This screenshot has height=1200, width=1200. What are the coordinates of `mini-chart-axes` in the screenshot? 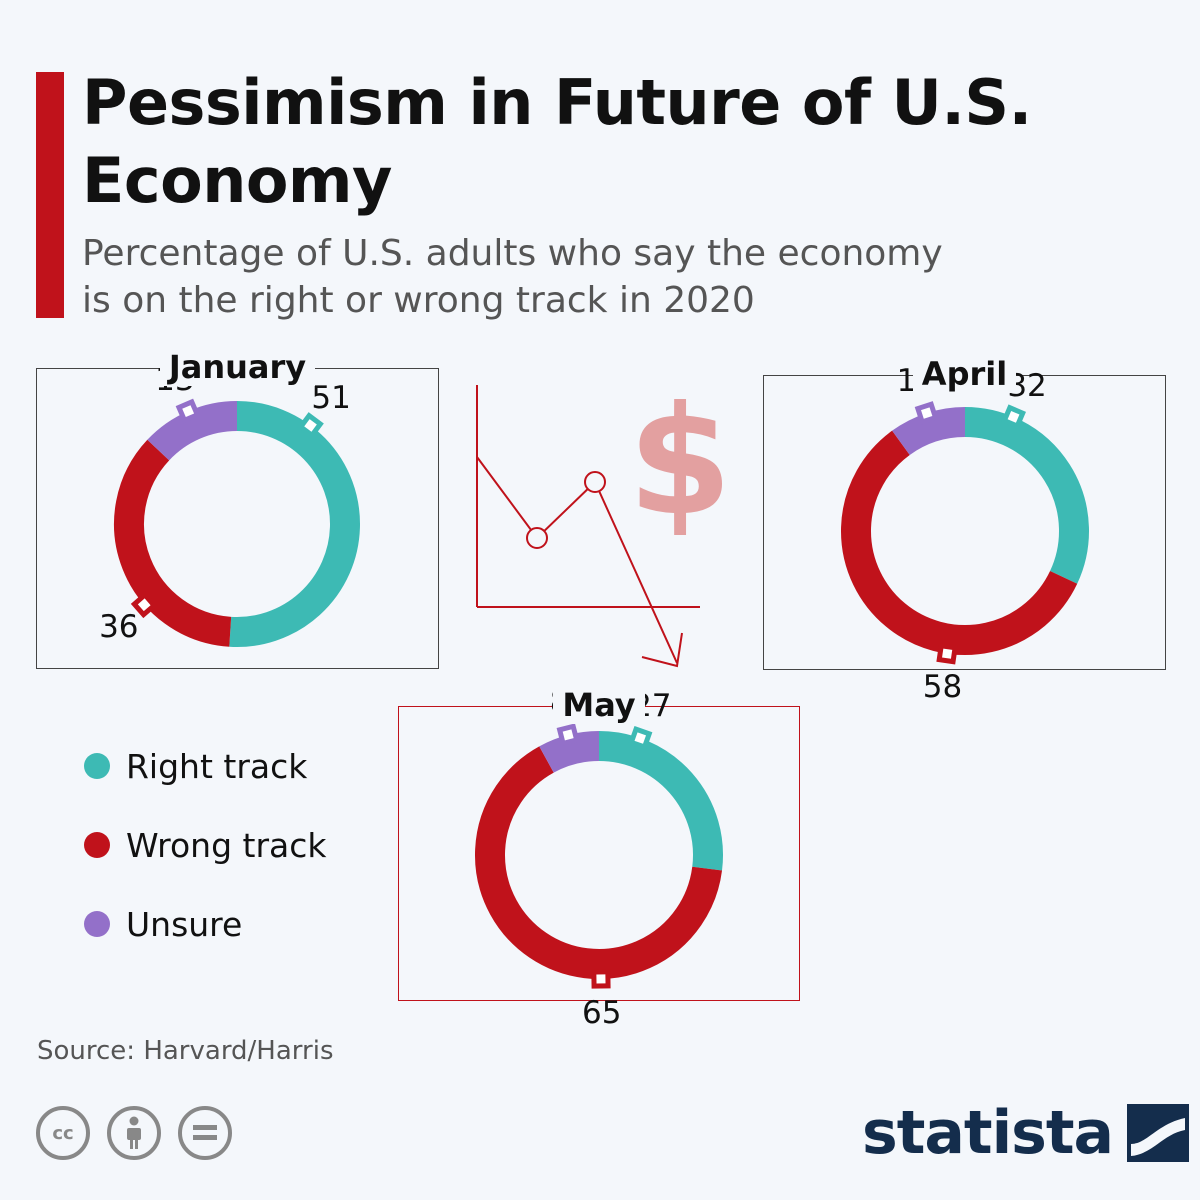 It's located at (588, 496).